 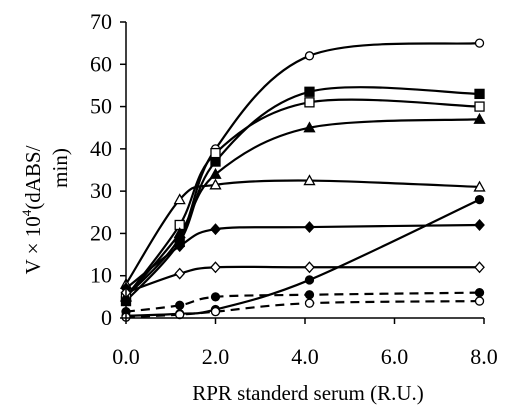 What do you see at coordinates (101, 190) in the screenshot?
I see `y-tick-label: 30` at bounding box center [101, 190].